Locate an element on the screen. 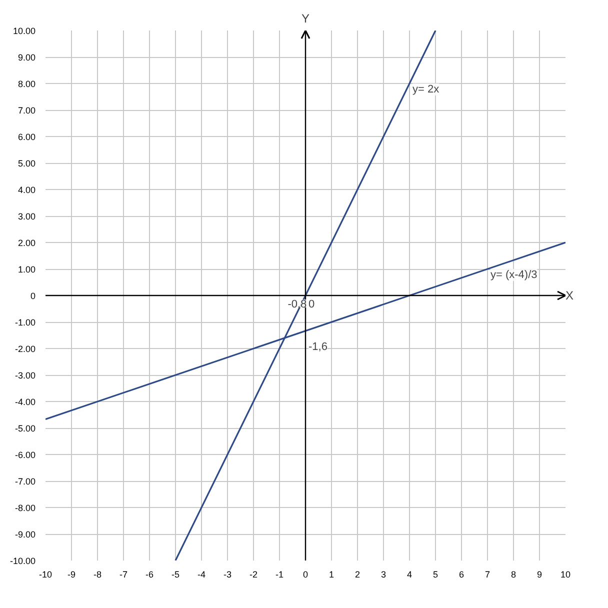 The height and width of the screenshot is (608, 608). y-tick-label: 7.00 is located at coordinates (27, 111).